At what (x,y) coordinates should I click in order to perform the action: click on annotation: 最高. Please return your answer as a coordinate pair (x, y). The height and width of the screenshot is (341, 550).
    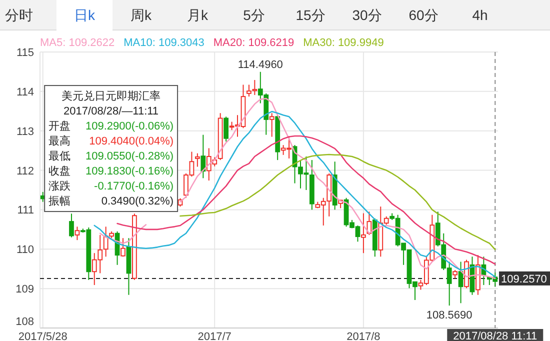
    Looking at the image, I should click on (59, 141).